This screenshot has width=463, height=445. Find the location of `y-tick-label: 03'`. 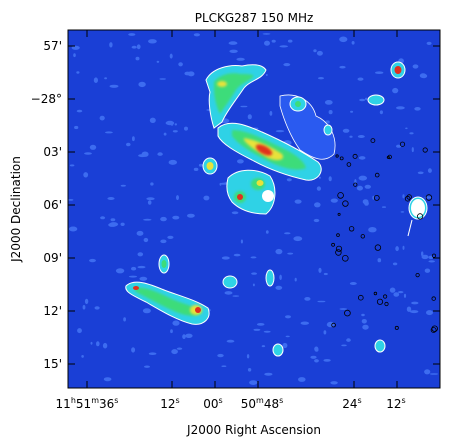

y-tick-label: 03' is located at coordinates (52, 152).